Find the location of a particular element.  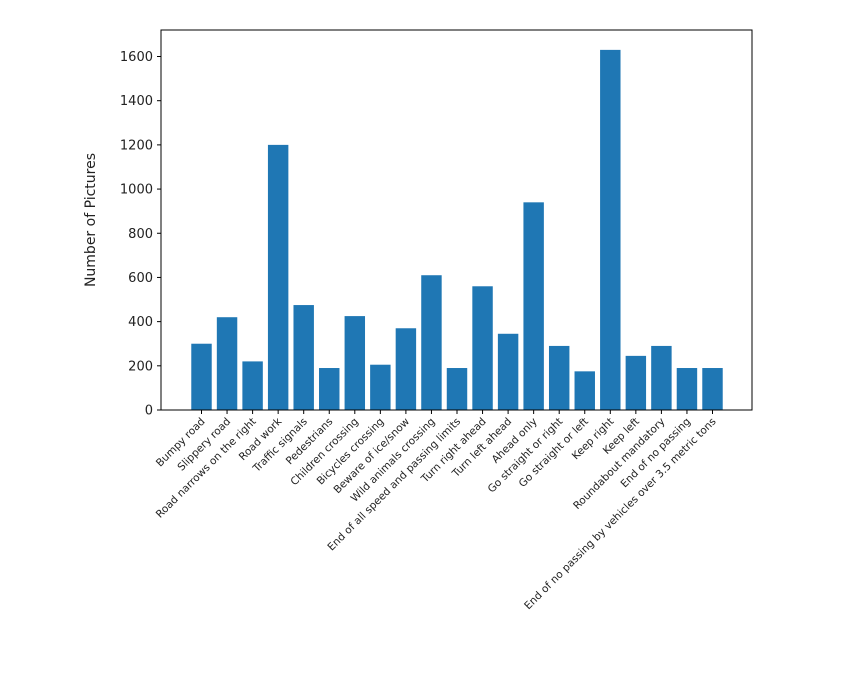

x-tick-label: Road narrows on the right is located at coordinates (206, 468).